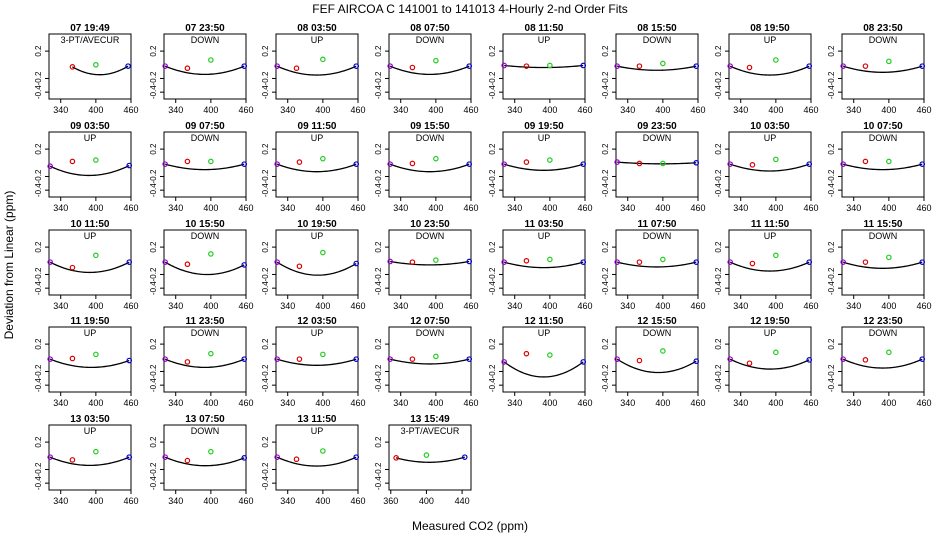 This screenshot has height=540, width=936. Describe the element at coordinates (770, 28) in the screenshot. I see `panel-time: 08 19:50` at that location.